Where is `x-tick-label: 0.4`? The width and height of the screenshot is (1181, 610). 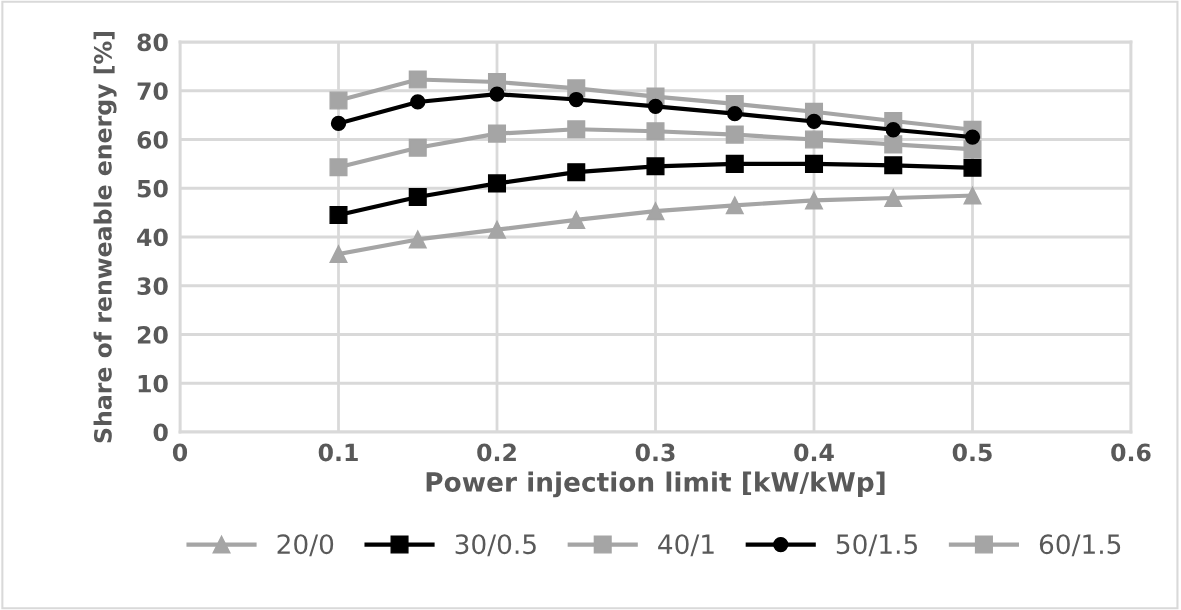
x-tick-label: 0.4 is located at coordinates (814, 452).